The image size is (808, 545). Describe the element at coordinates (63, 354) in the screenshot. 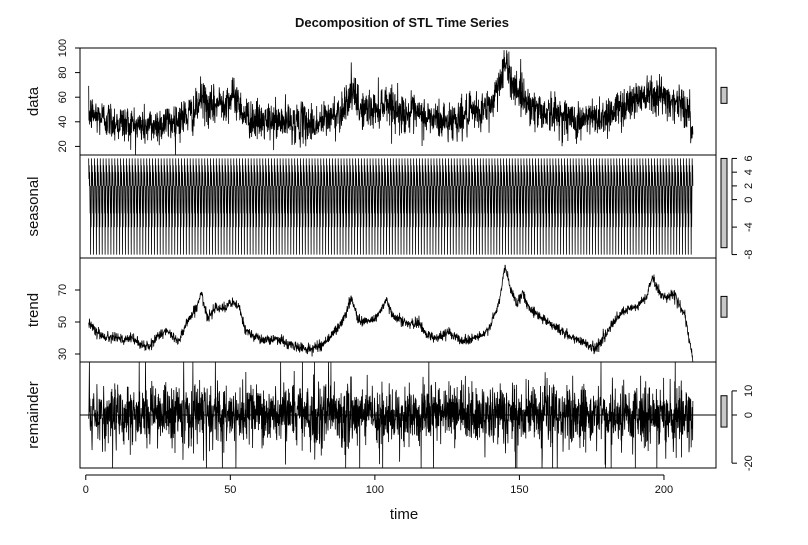

I see `trend-y-tick-label: 30` at that location.